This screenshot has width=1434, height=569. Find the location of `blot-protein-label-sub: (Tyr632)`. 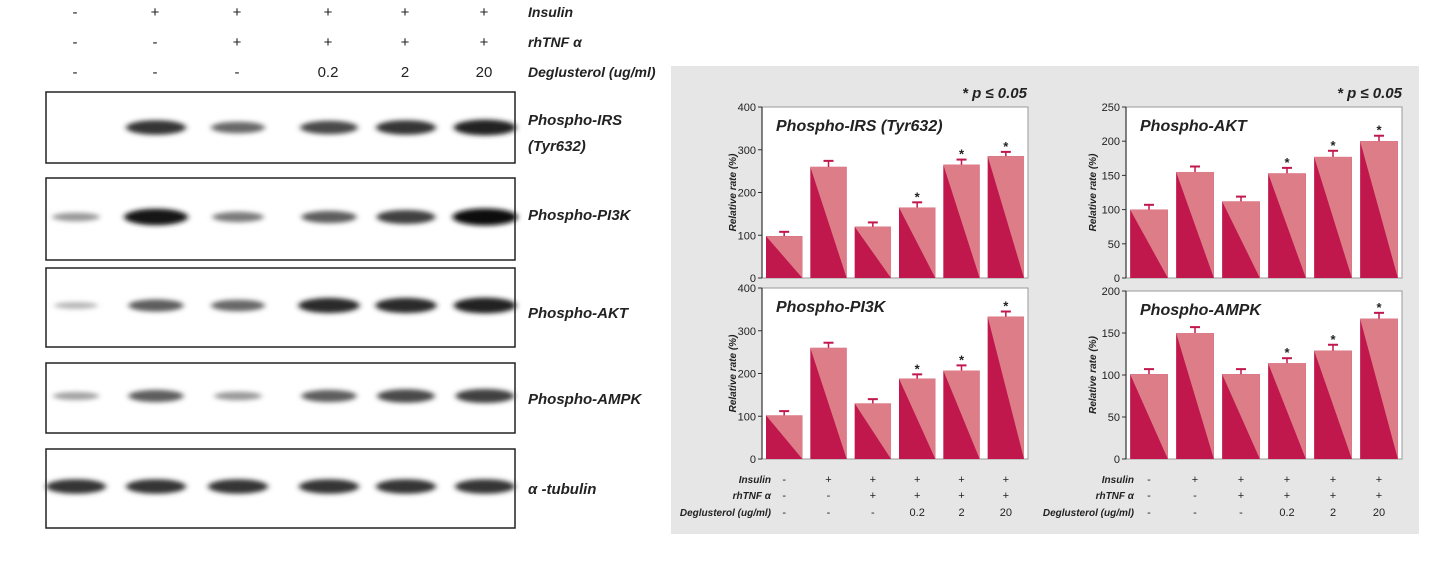

blot-protein-label-sub: (Tyr632) is located at coordinates (557, 146).